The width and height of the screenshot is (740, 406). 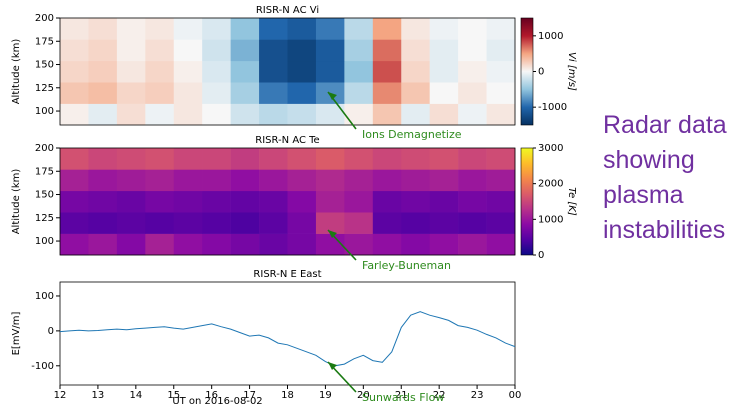 I want to click on x-tick-label: 15, so click(x=173, y=395).